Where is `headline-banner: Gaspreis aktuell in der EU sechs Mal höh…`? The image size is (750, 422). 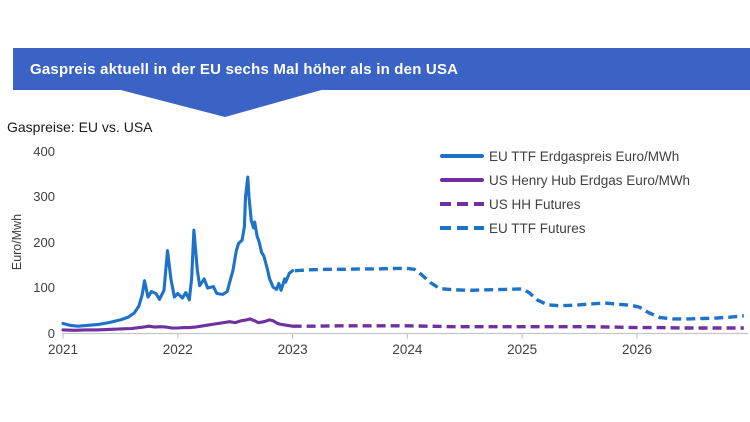
headline-banner: Gaspreis aktuell in der EU sechs Mal höh… is located at coordinates (381, 69).